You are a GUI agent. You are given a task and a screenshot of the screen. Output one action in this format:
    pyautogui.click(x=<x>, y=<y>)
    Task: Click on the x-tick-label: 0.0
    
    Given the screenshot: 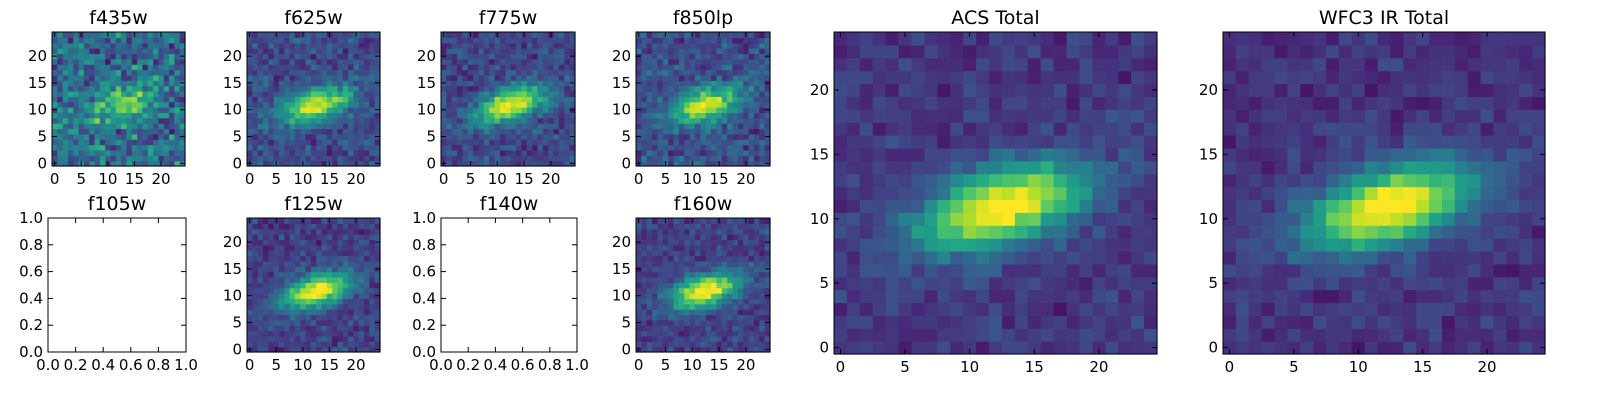 What is the action you would take?
    pyautogui.click(x=48, y=365)
    